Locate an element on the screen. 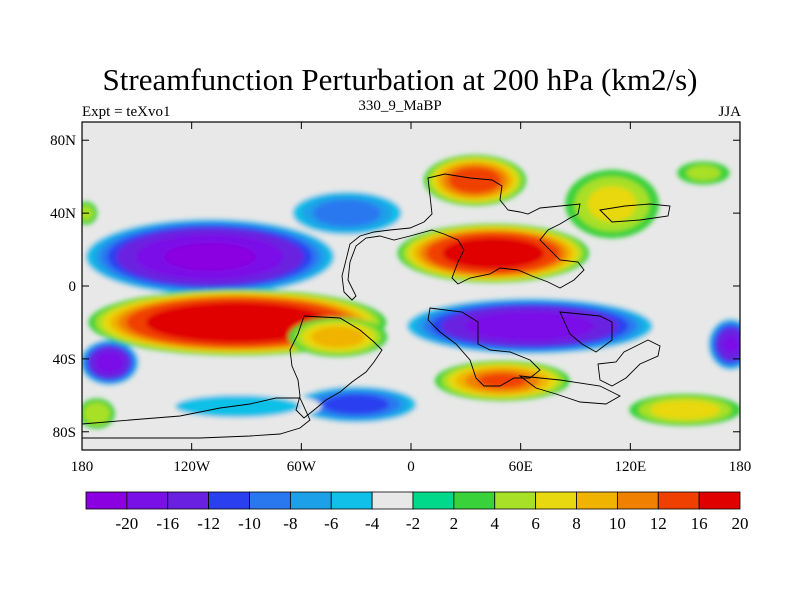 This screenshot has width=800, height=600. colorbar-label: 10 is located at coordinates (617, 523).